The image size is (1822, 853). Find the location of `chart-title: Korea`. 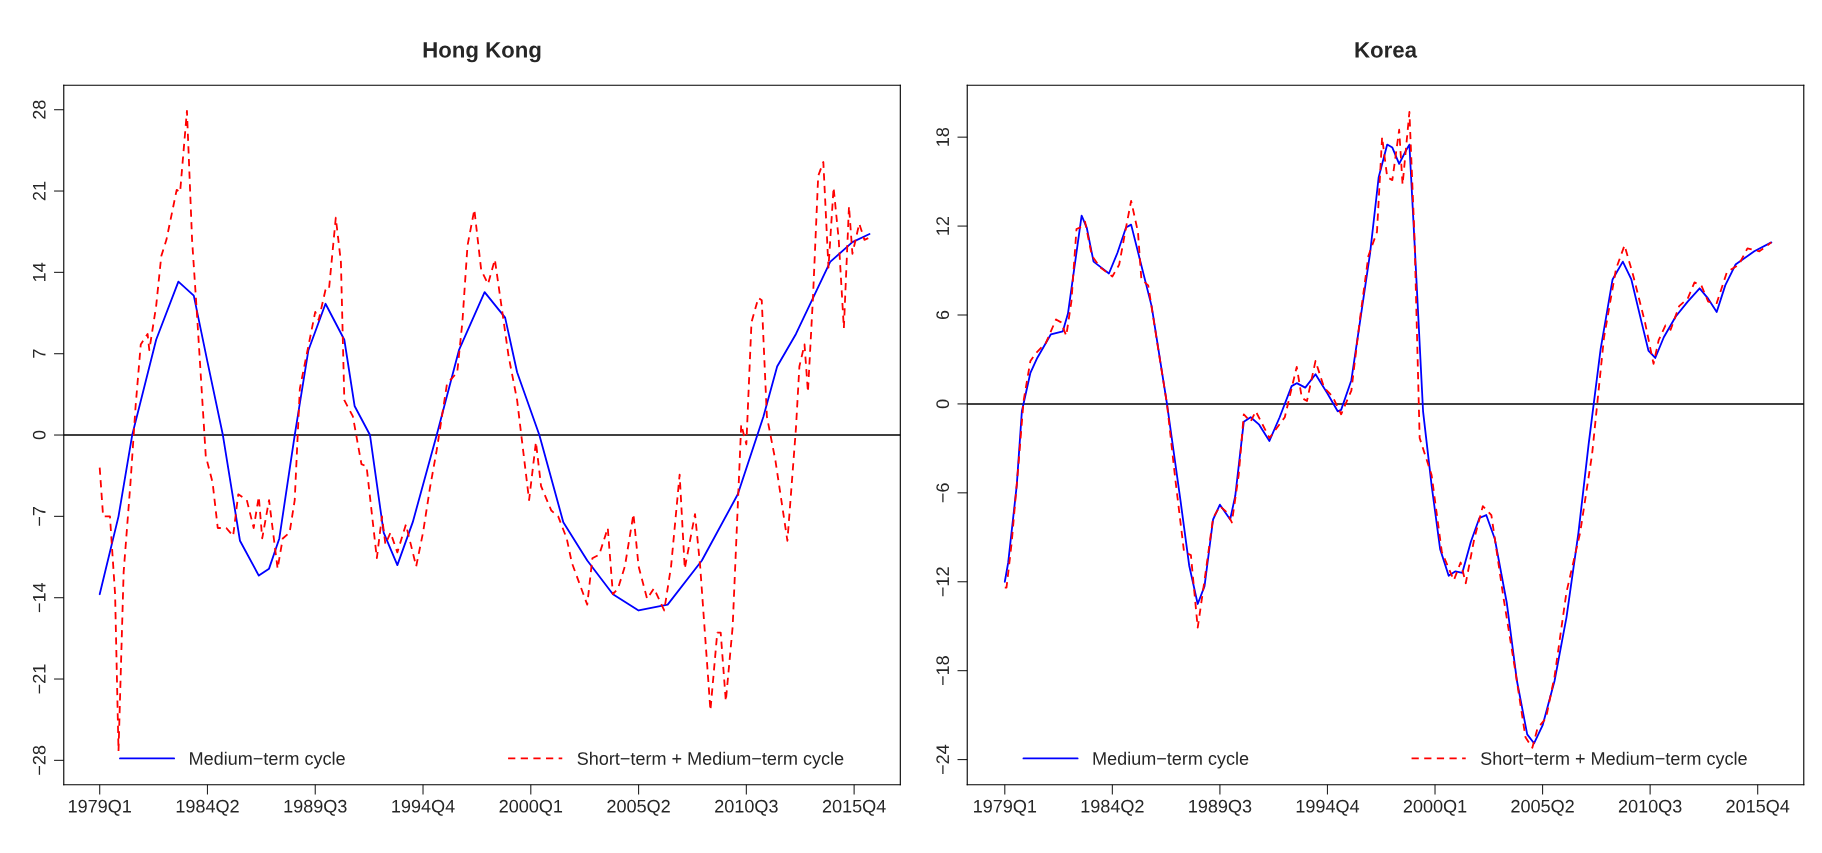

chart-title: Korea is located at coordinates (1386, 50).